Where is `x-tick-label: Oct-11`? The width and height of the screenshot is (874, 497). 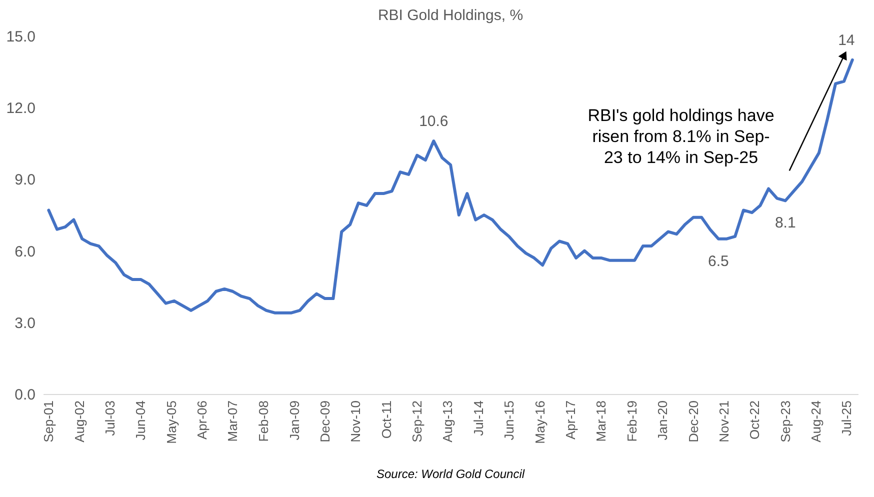
x-tick-label: Oct-11 is located at coordinates (386, 419).